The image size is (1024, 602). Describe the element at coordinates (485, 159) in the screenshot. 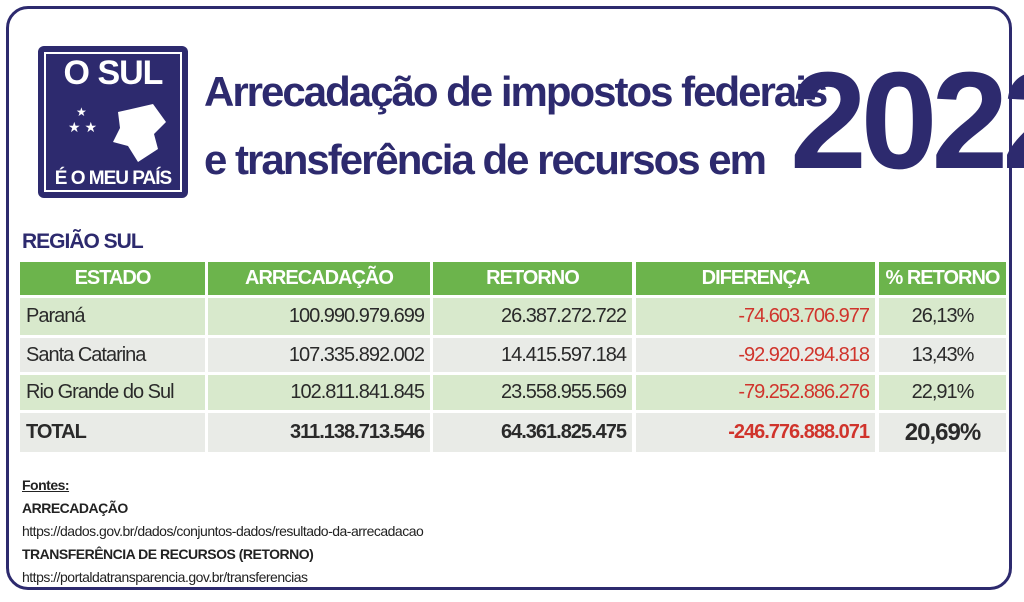

I see `title-line: e transferência de recursos em` at that location.